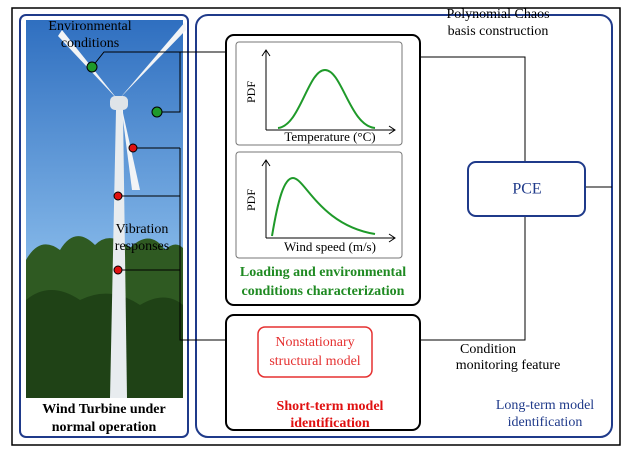 The image size is (630, 455). What do you see at coordinates (498, 31) in the screenshot?
I see `basis-label: basis construction` at bounding box center [498, 31].